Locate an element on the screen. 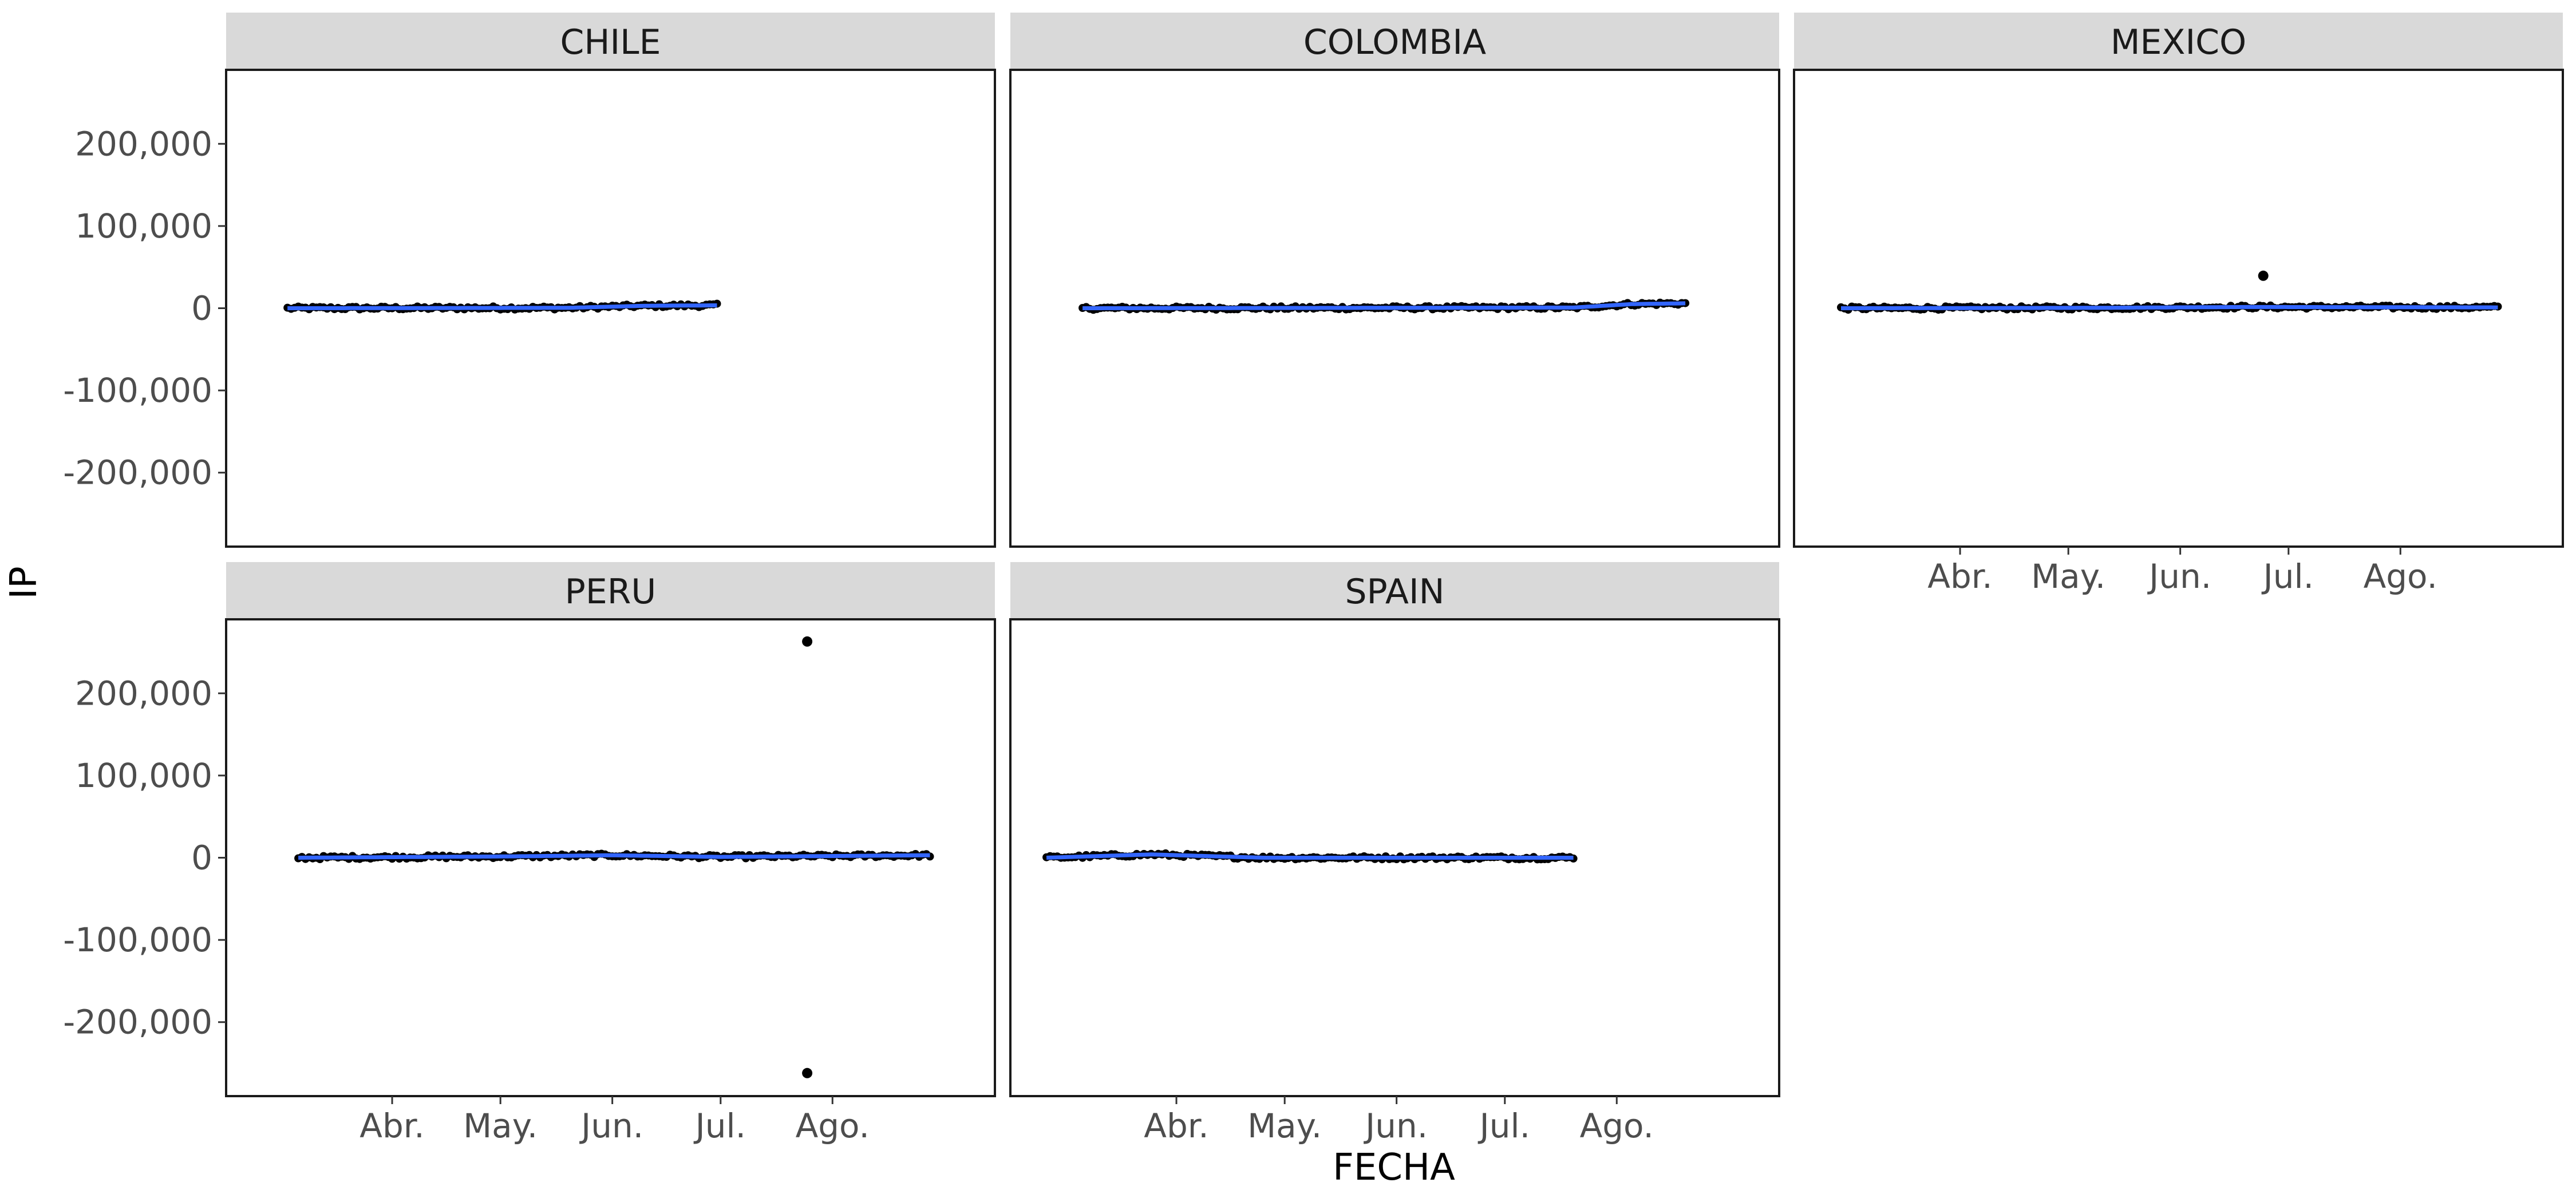 Image resolution: width=2576 pixels, height=1202 pixels. facet-panel: COLOMBIA is located at coordinates (1394, 281).